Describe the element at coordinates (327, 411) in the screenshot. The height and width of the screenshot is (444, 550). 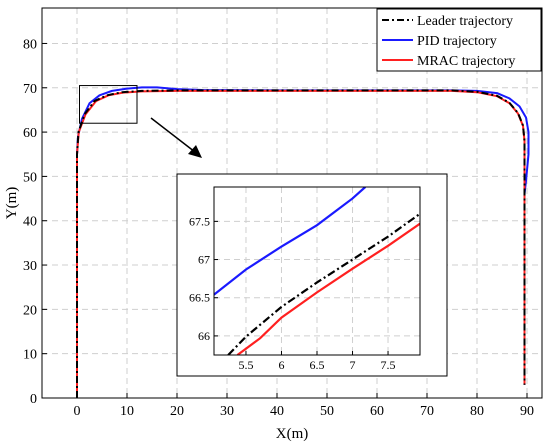
I see `main-x-tick-label: 50` at that location.